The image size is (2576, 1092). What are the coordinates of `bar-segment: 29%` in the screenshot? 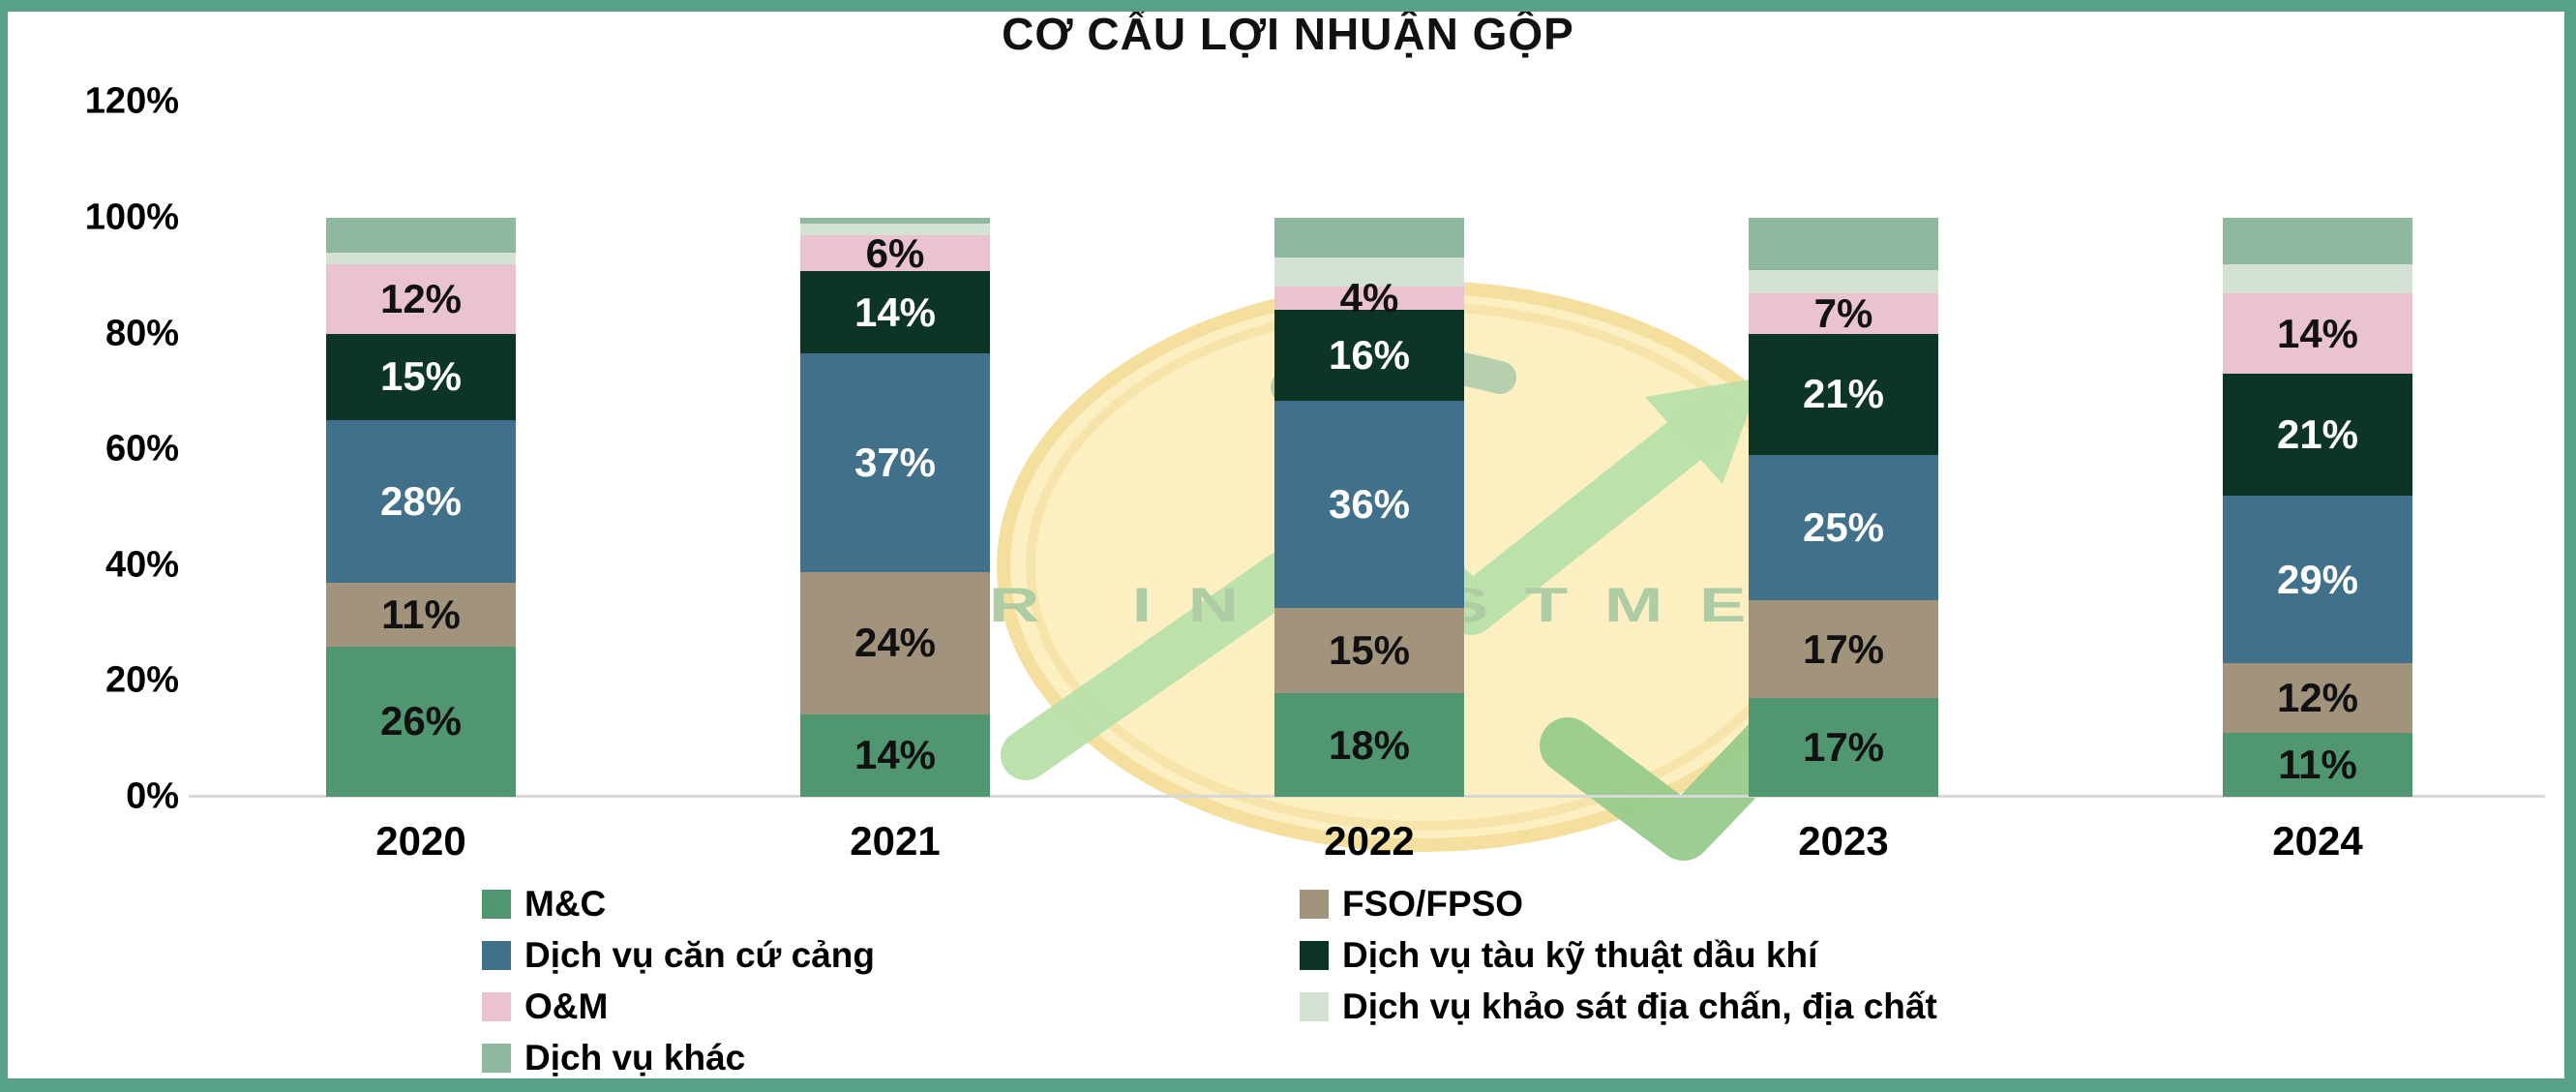 It's located at (2317, 580).